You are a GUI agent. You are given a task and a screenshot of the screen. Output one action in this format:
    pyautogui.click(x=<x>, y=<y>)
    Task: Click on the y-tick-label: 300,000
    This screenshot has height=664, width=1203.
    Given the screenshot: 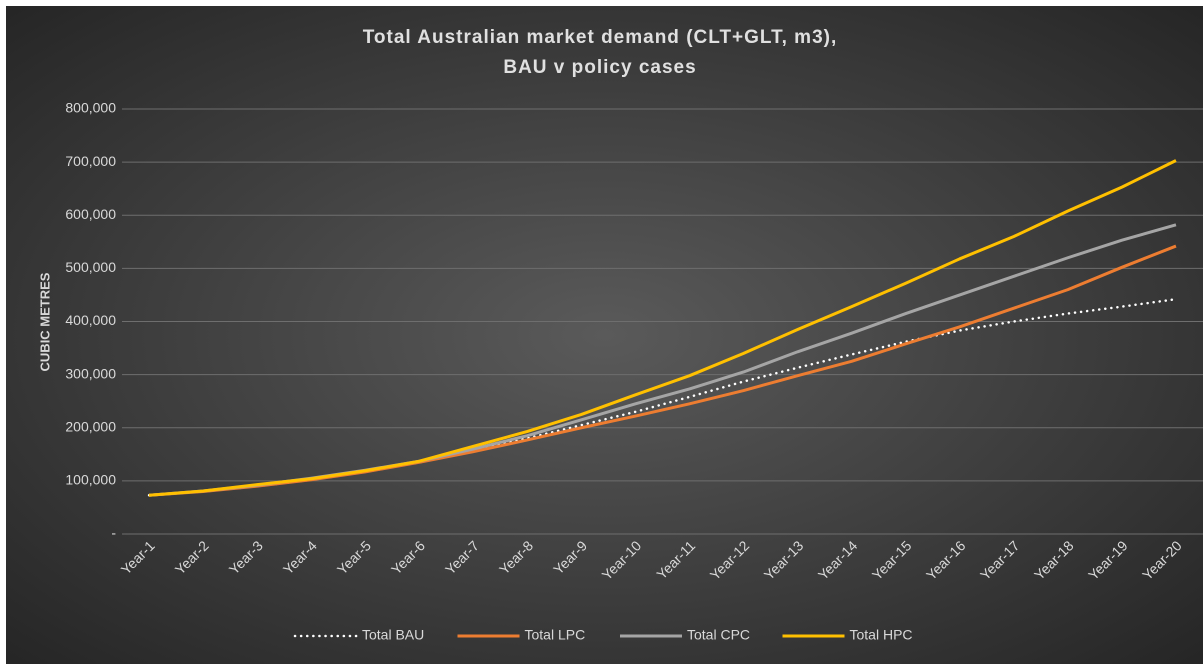 What is the action you would take?
    pyautogui.click(x=90, y=373)
    